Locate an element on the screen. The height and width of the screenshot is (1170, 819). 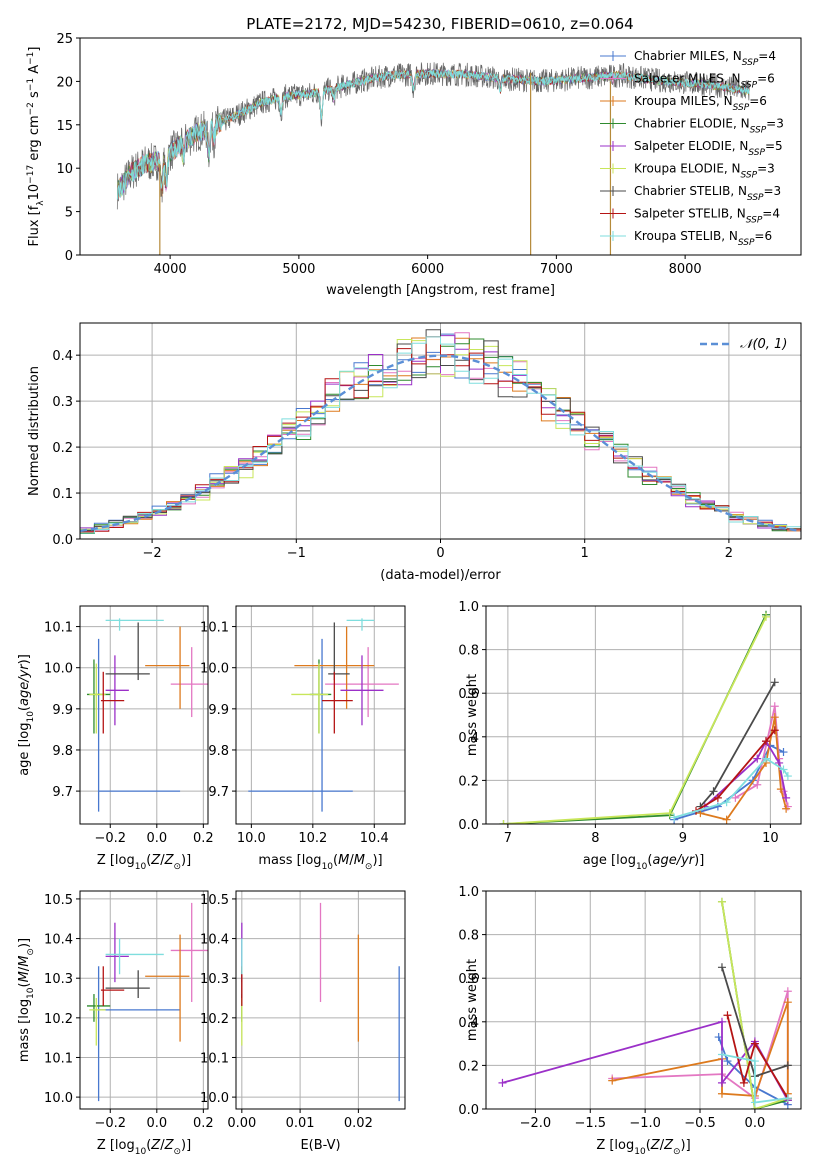
weight-marker-salpeter_stelib is located at coordinates (754, 1043).